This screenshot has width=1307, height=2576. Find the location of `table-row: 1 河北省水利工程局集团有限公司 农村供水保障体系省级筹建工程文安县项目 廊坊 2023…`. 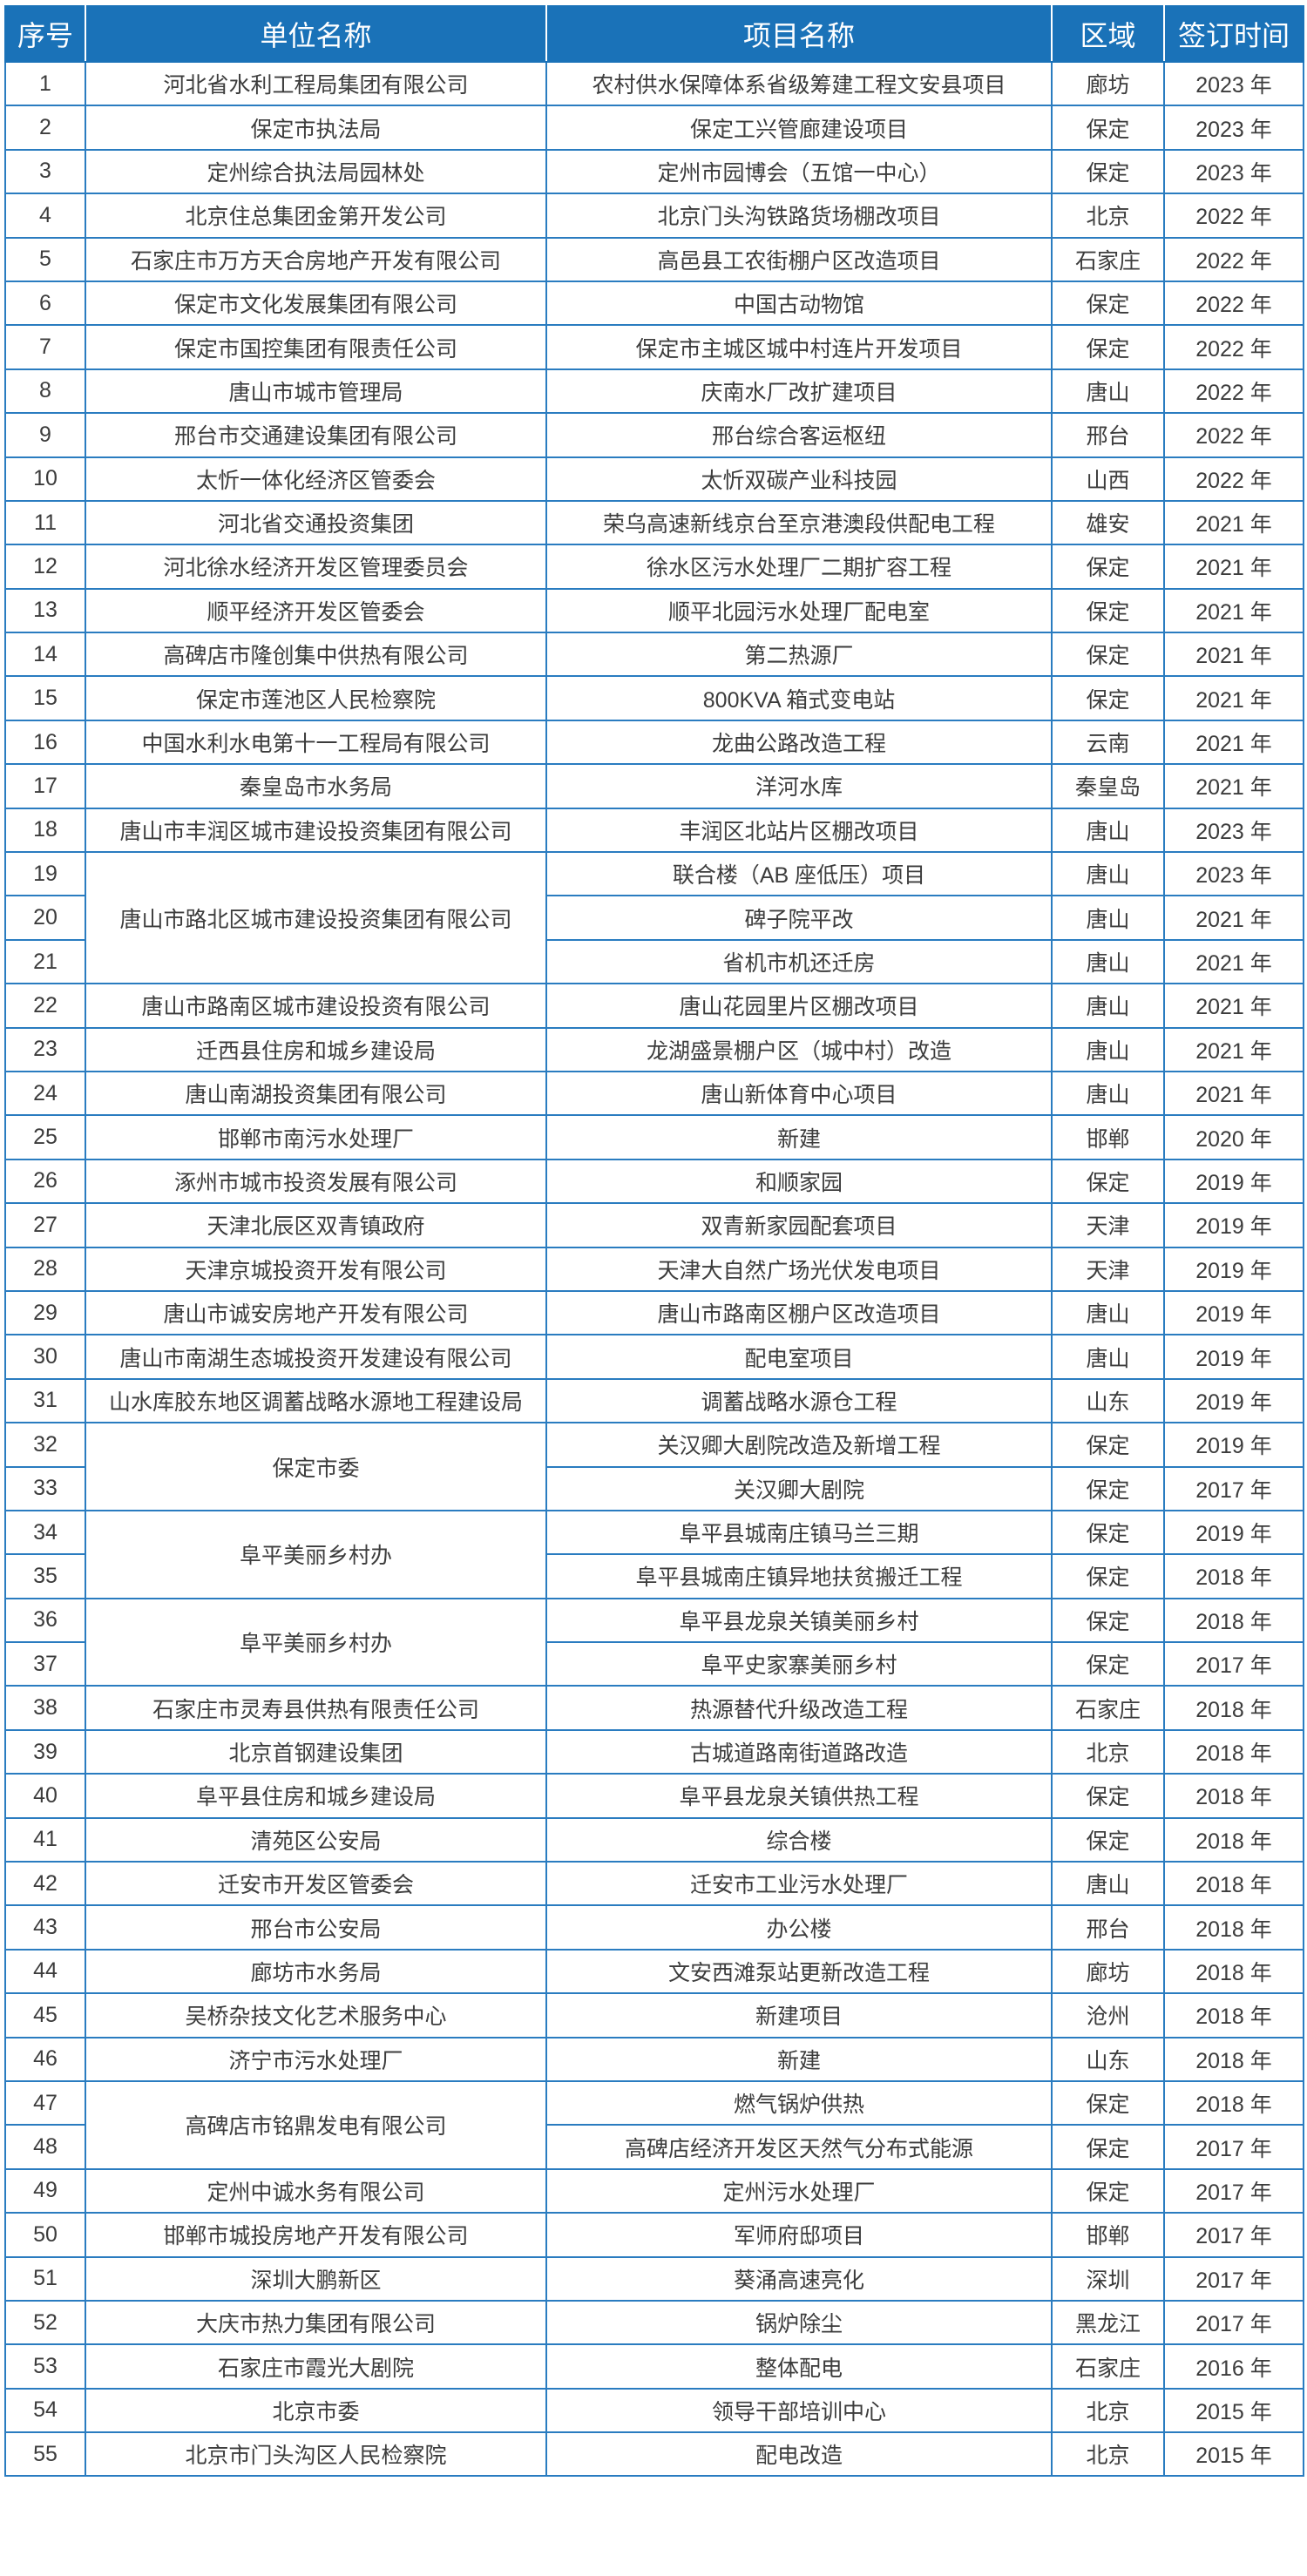

table-row: 1 河北省水利工程局集团有限公司 农村供水保障体系省级筹建工程文安县项目 廊坊 2023… is located at coordinates (654, 83).